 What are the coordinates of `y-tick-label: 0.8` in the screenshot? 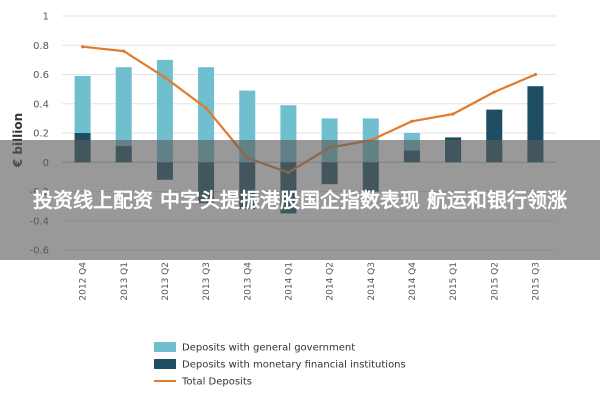 It's located at (41, 46).